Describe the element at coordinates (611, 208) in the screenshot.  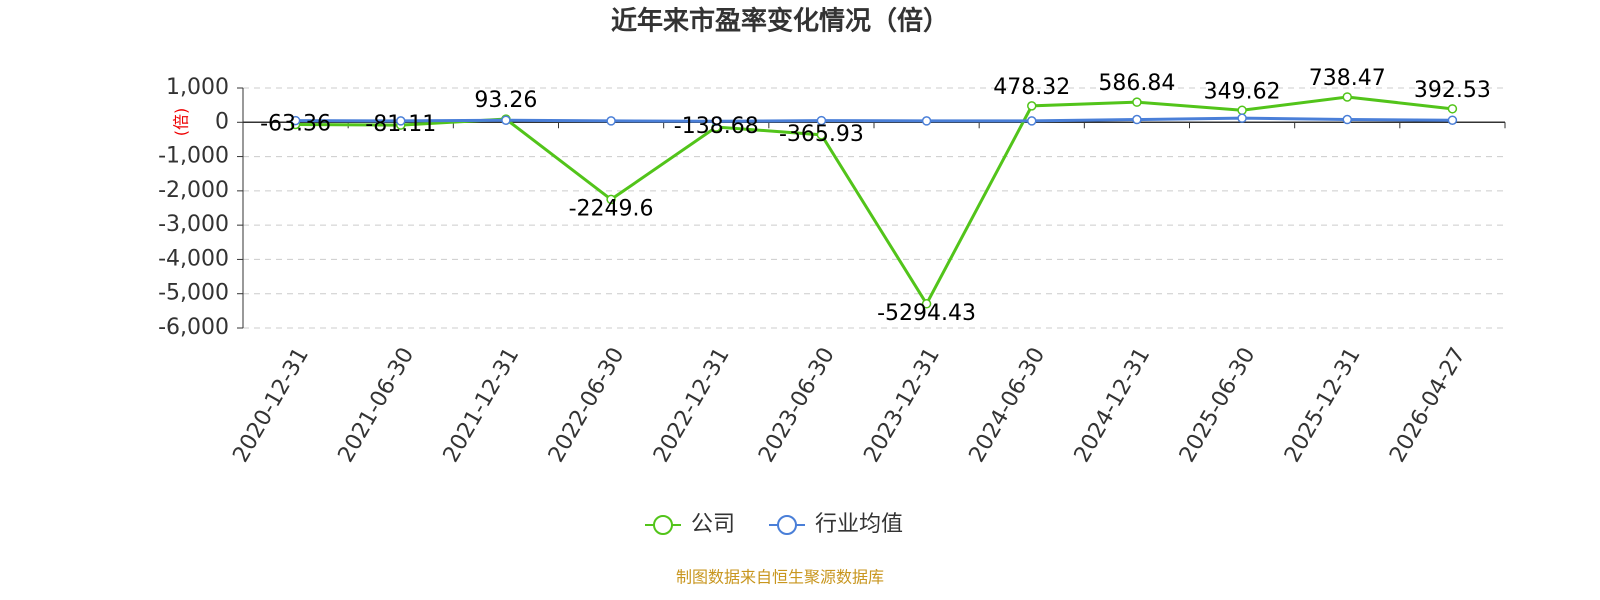
I see `data-label: -2249.6` at that location.